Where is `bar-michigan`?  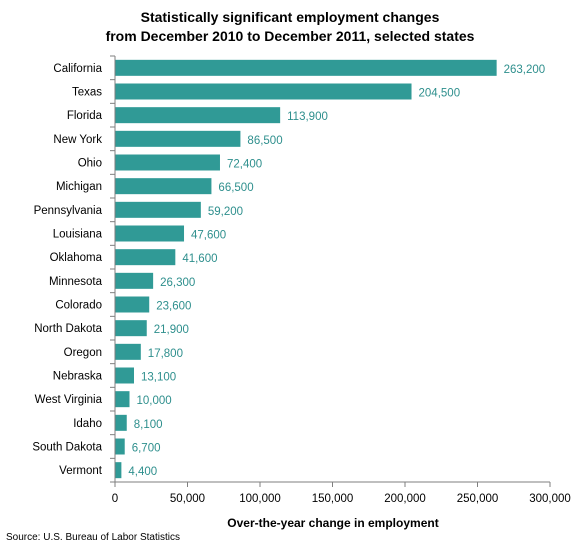 bar-michigan is located at coordinates (163, 186).